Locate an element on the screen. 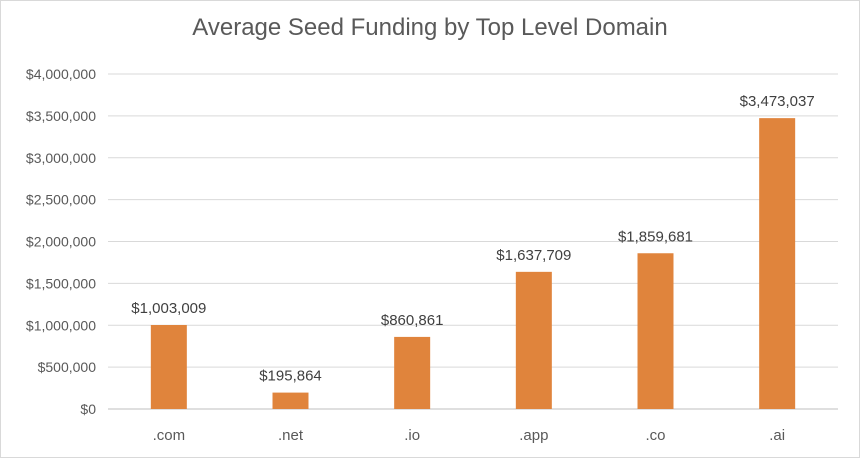 Image resolution: width=860 pixels, height=458 pixels. x-tick-label: .com is located at coordinates (169, 435).